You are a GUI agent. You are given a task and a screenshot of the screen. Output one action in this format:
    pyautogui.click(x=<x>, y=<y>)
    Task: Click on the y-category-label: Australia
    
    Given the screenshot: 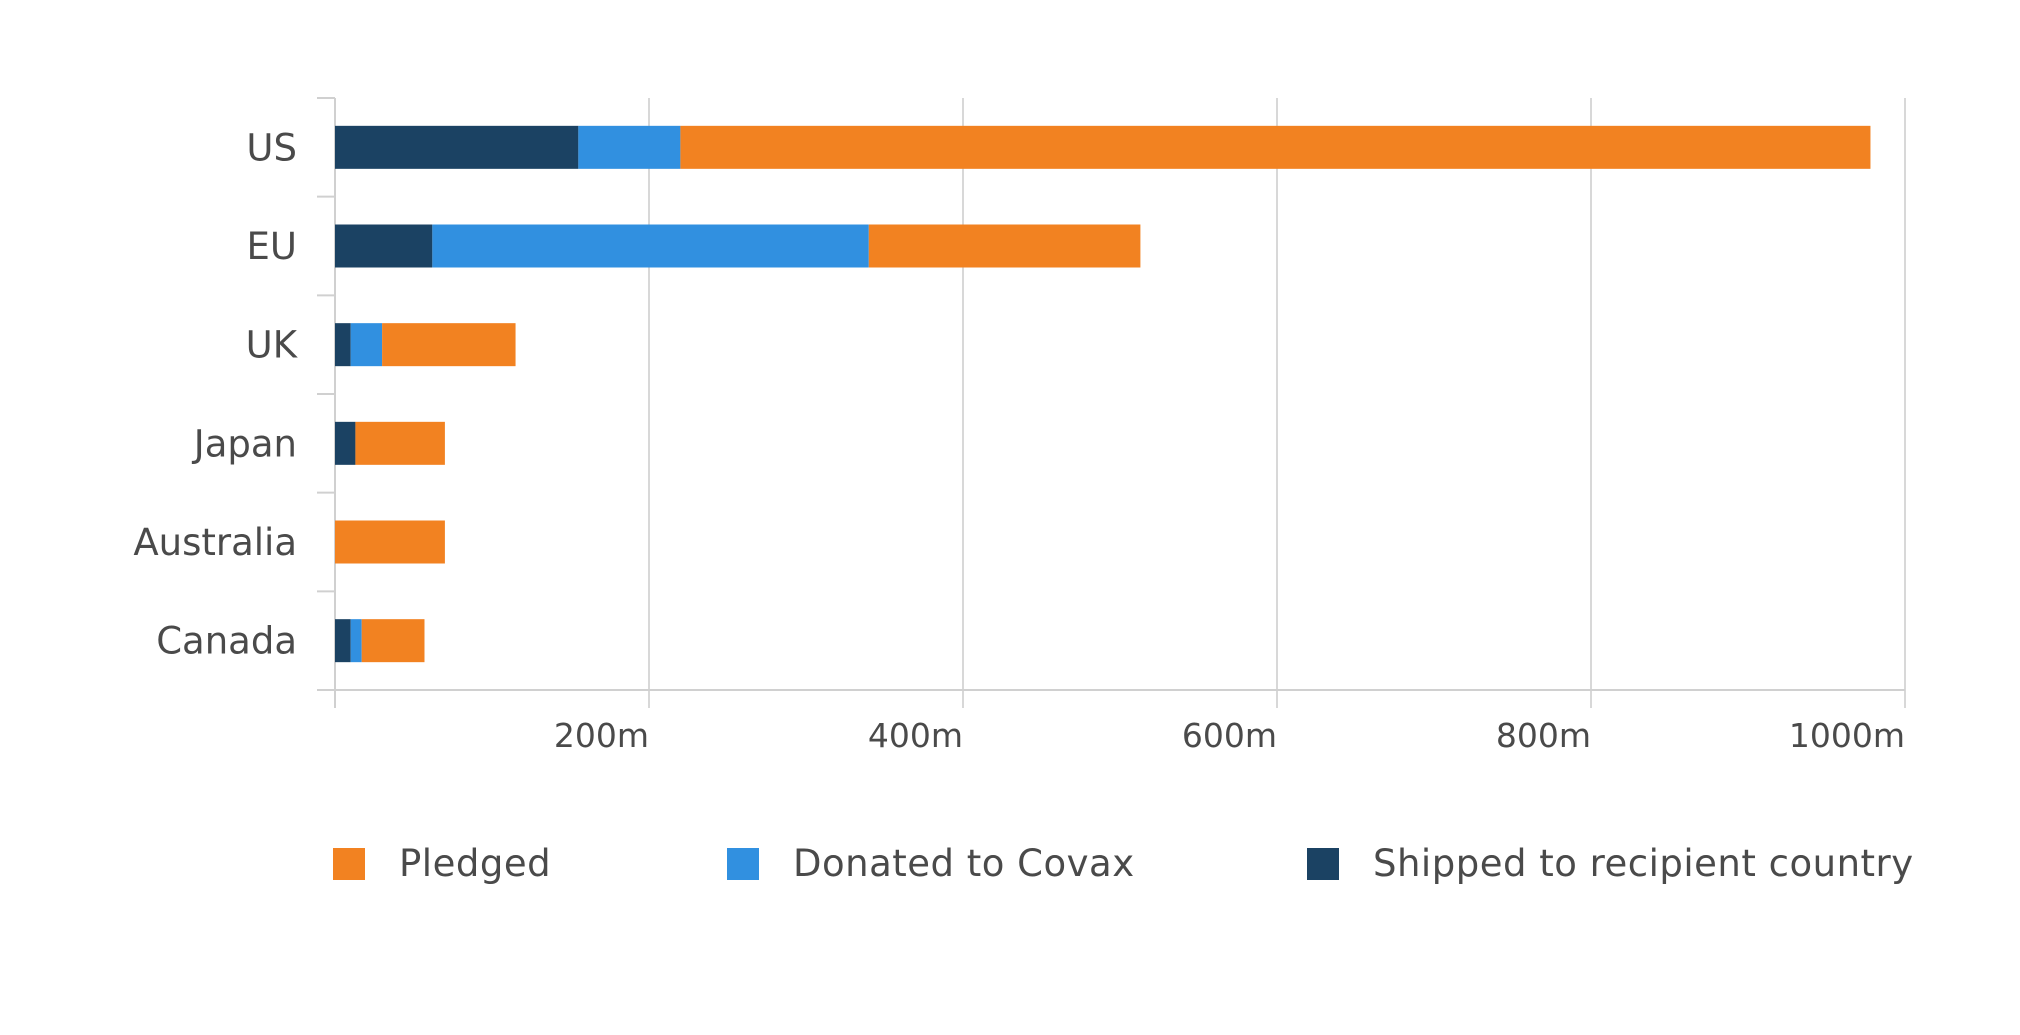 What is the action you would take?
    pyautogui.click(x=215, y=542)
    